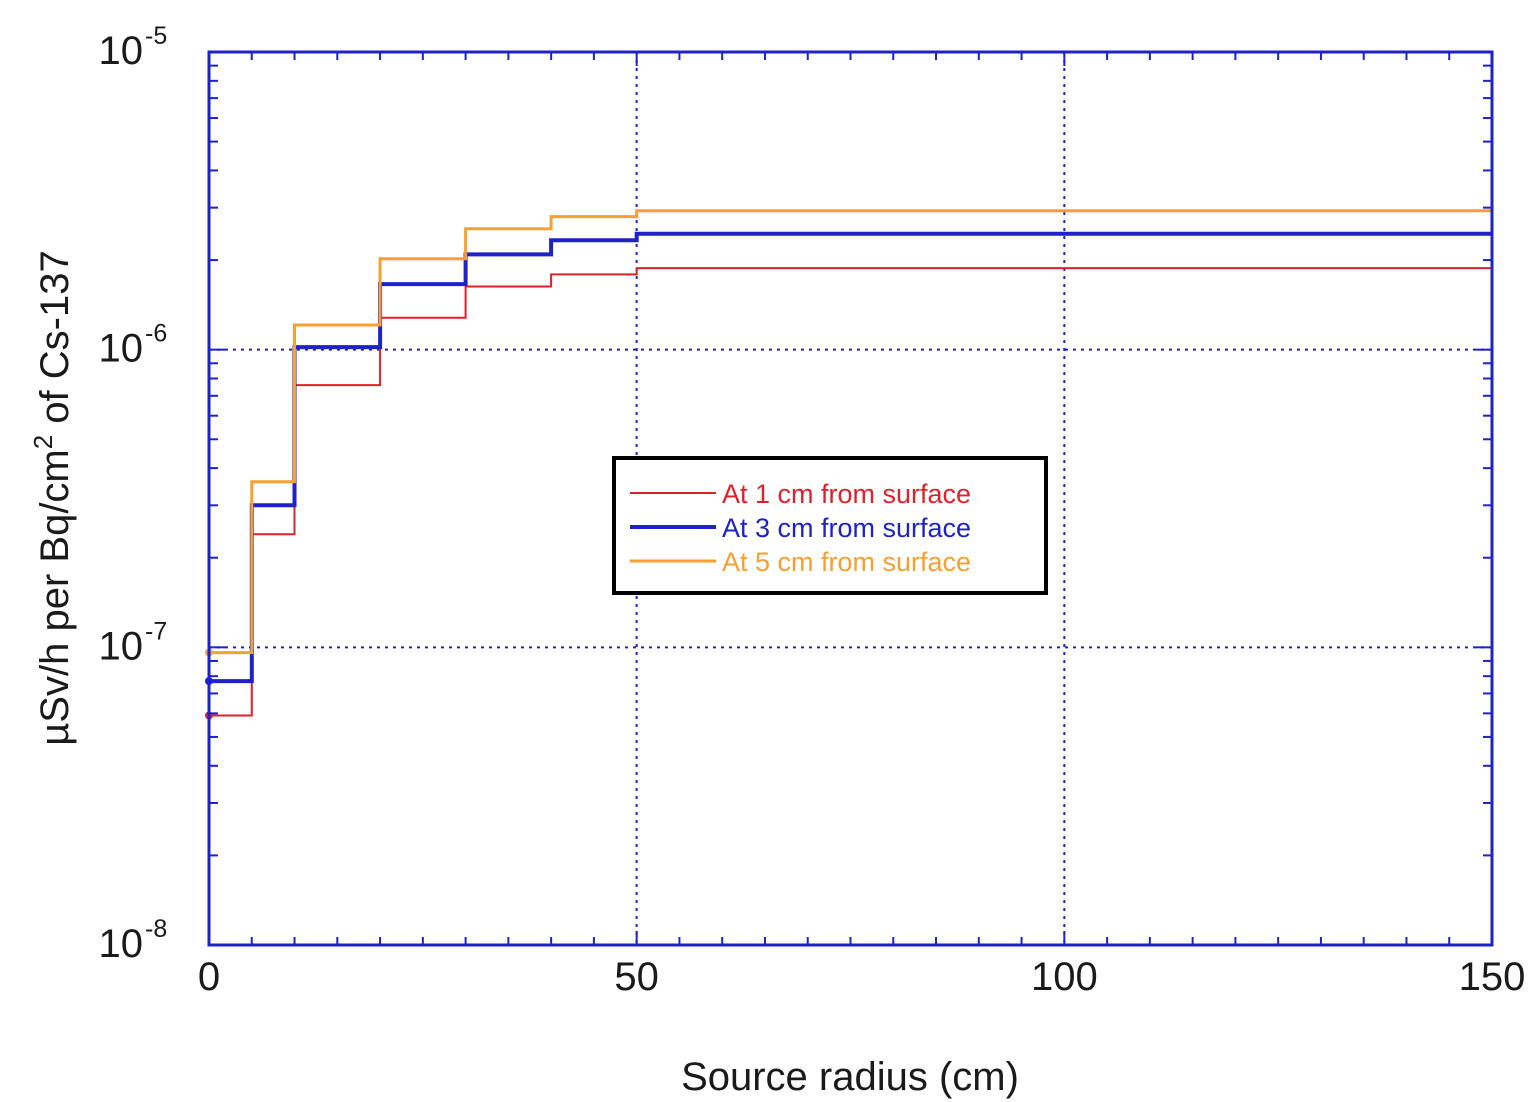 Image resolution: width=1539 pixels, height=1102 pixels. What do you see at coordinates (209, 977) in the screenshot?
I see `x-tick-label: 0` at bounding box center [209, 977].